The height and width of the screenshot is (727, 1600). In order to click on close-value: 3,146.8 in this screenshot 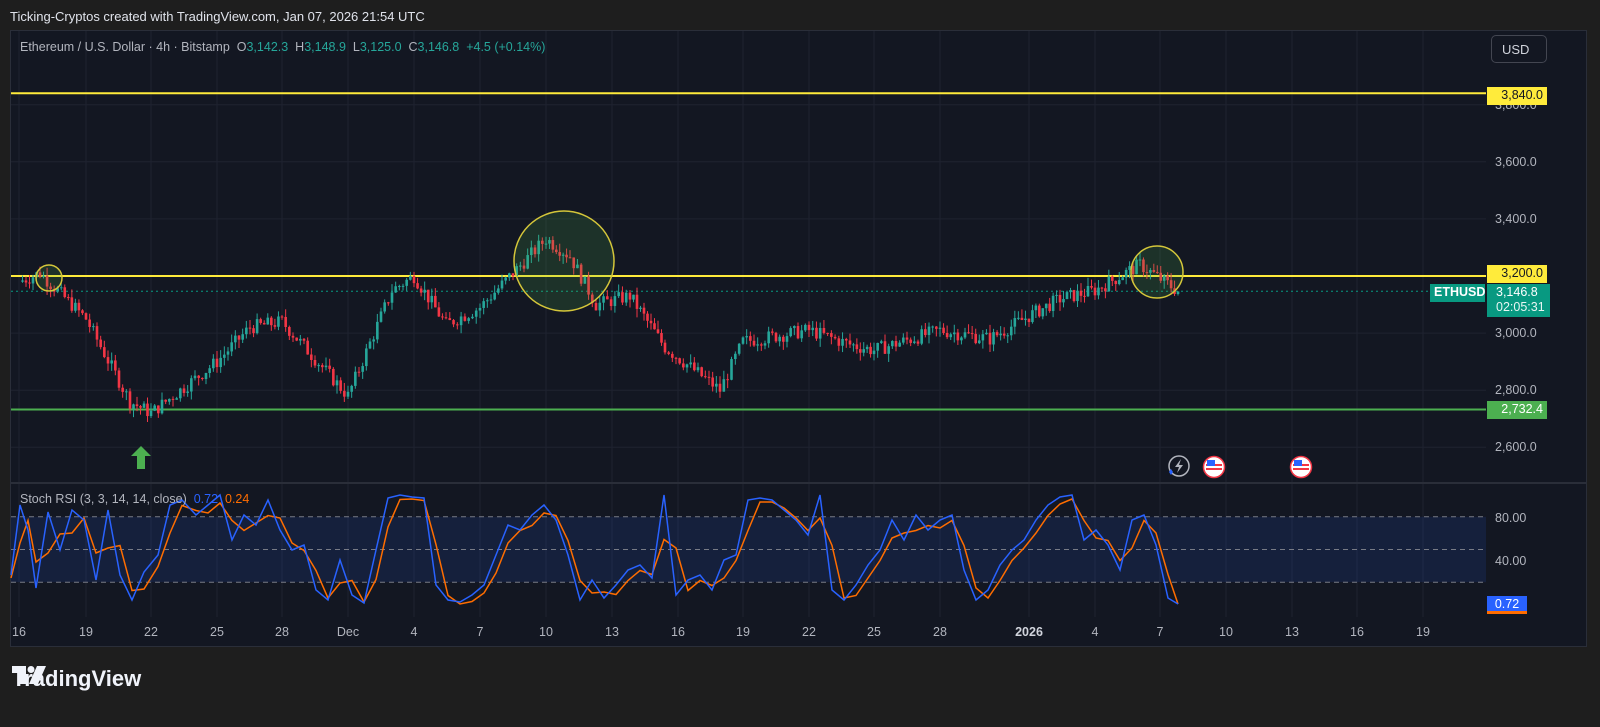, I will do `click(438, 47)`.